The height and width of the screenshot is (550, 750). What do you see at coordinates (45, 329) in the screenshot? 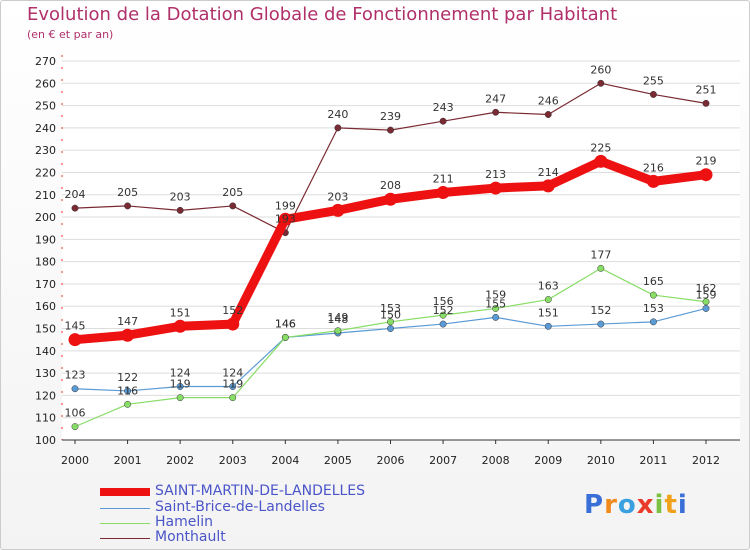
I see `y-tick-label: 150` at bounding box center [45, 329].